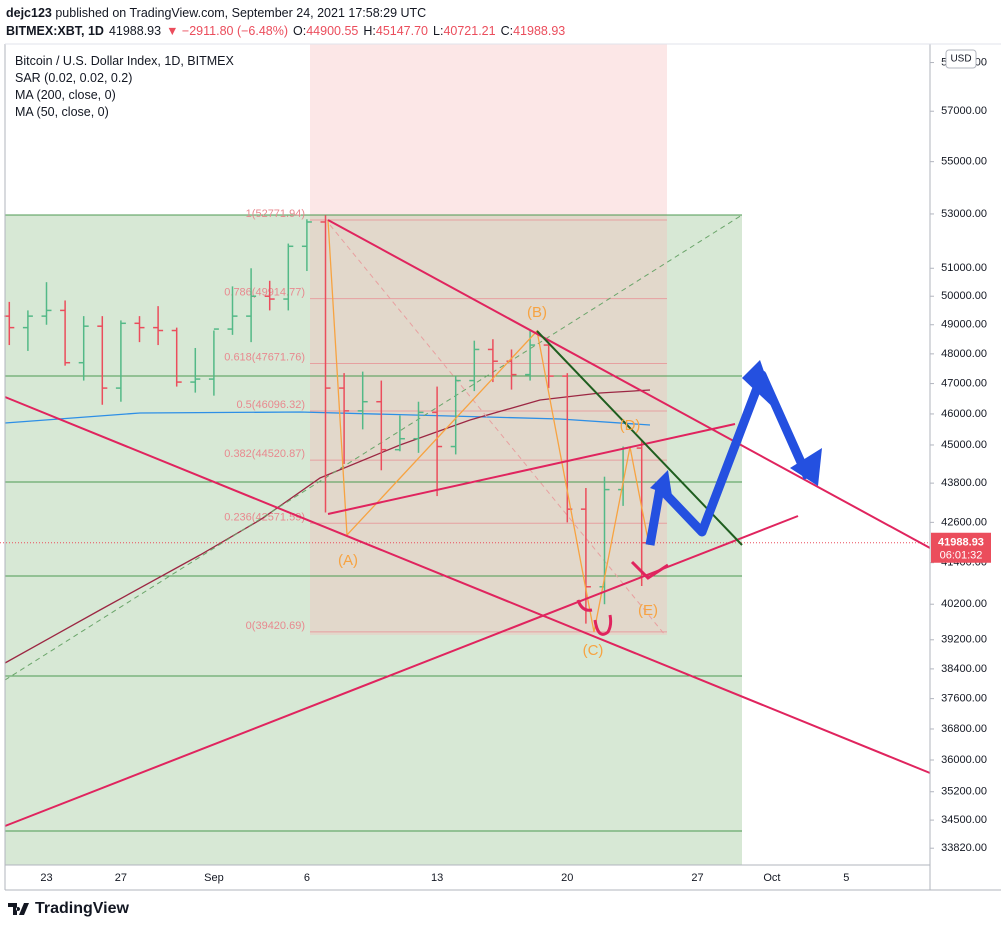  I want to click on legend-entry: MA (50, close, 0), so click(62, 112).